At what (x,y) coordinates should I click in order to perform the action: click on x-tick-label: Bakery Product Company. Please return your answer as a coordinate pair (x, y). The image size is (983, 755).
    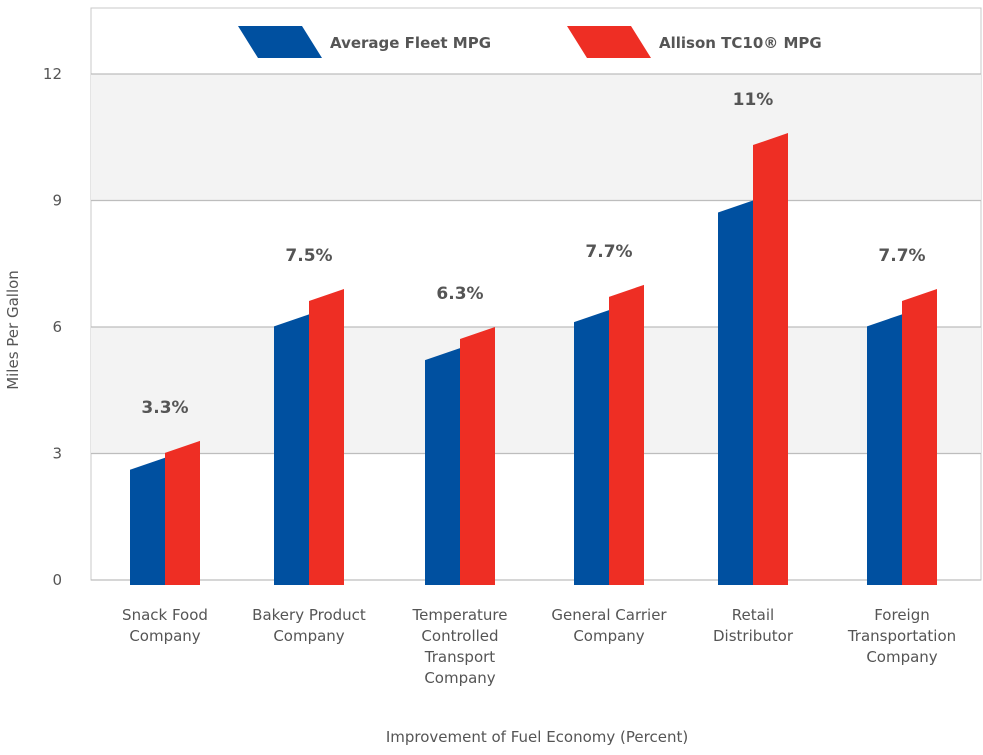
    Looking at the image, I should click on (309, 625).